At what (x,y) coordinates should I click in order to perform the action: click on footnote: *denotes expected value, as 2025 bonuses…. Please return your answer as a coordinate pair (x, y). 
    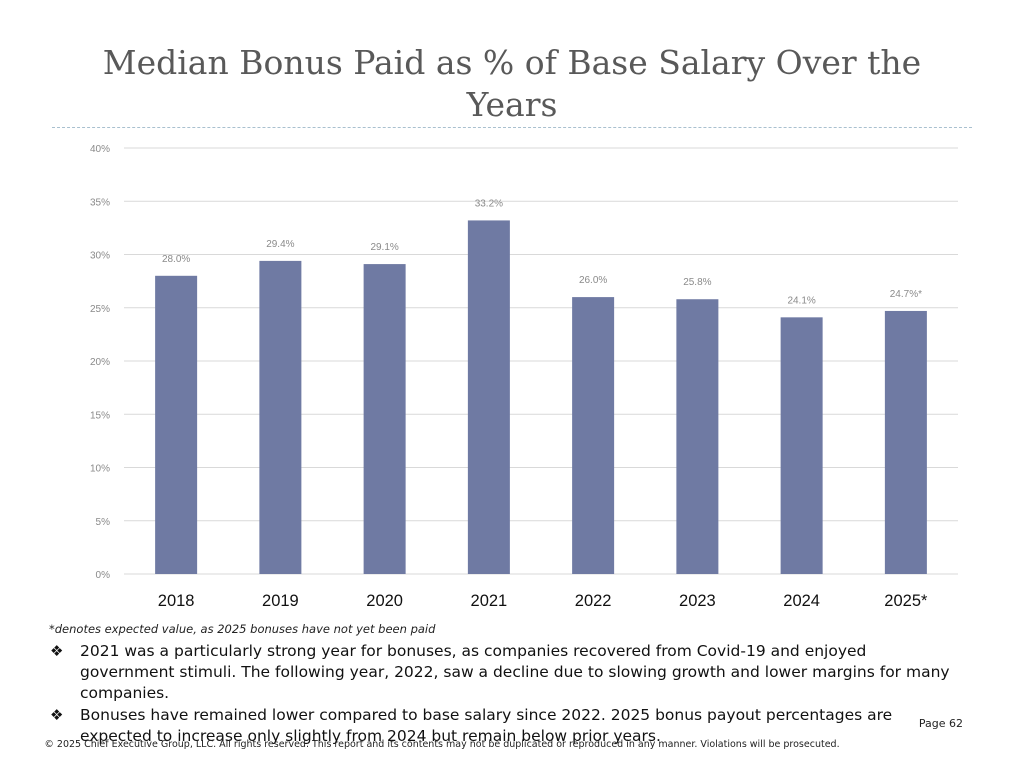
    Looking at the image, I should click on (242, 629).